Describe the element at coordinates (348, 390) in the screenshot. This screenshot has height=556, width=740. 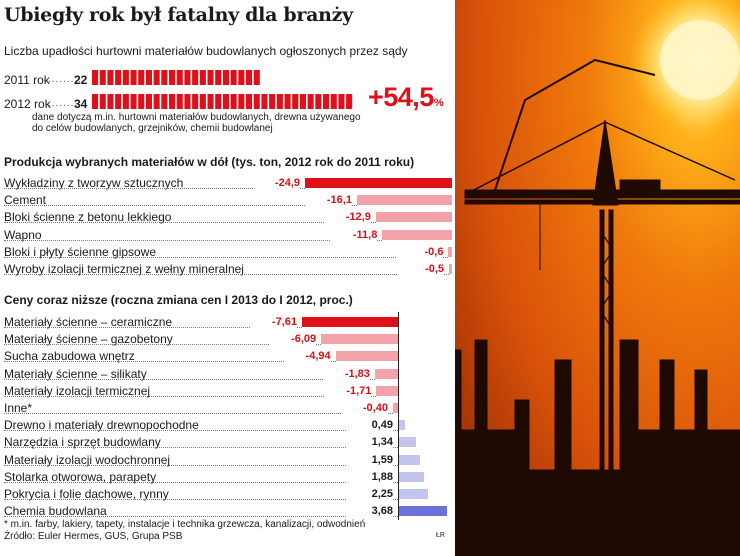
I see `price-value: -1,71` at that location.